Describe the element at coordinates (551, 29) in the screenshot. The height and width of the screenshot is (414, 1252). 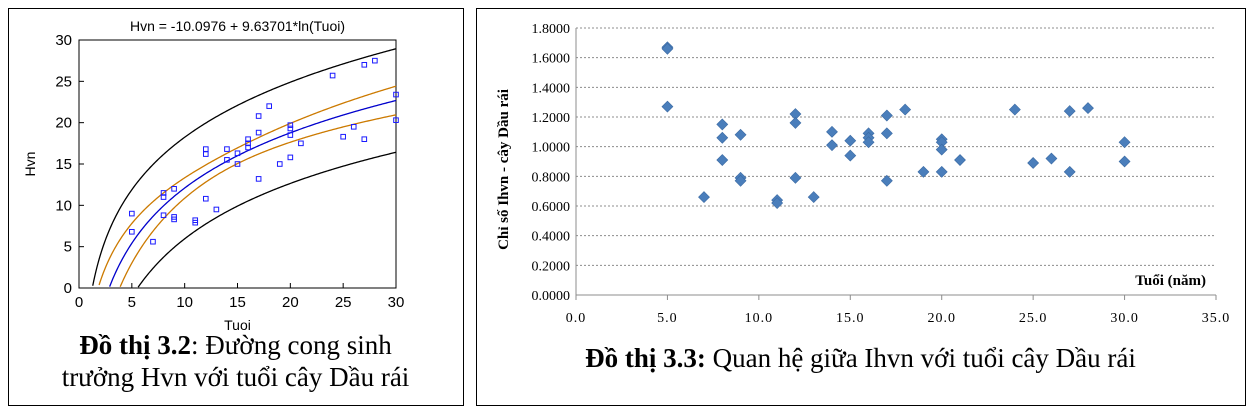
I see `chart2-y-tick-label: 1.8000` at that location.